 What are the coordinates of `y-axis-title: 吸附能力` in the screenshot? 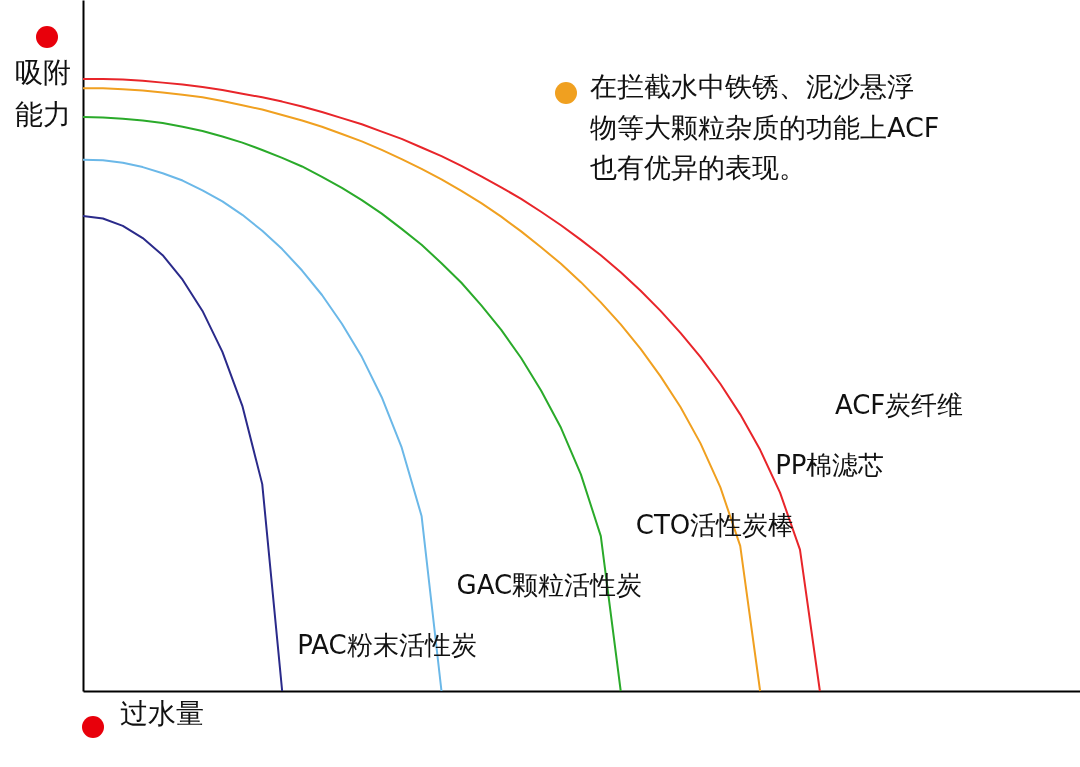 It's located at (43, 93).